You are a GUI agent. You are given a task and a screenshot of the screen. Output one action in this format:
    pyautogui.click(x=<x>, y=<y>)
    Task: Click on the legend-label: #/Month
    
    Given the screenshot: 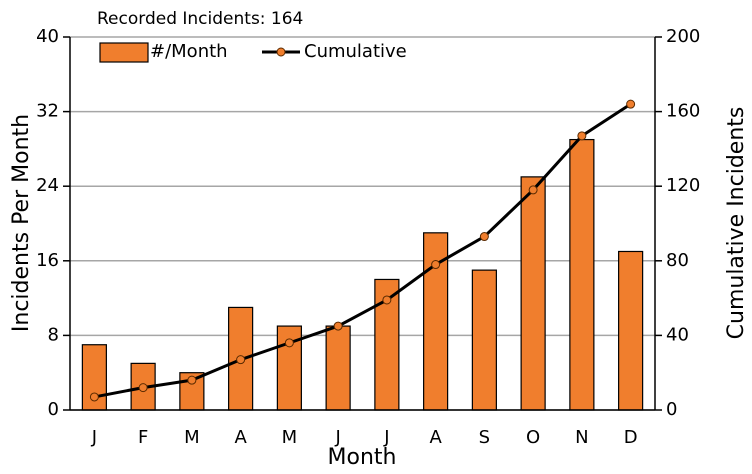 What is the action you would take?
    pyautogui.click(x=189, y=51)
    